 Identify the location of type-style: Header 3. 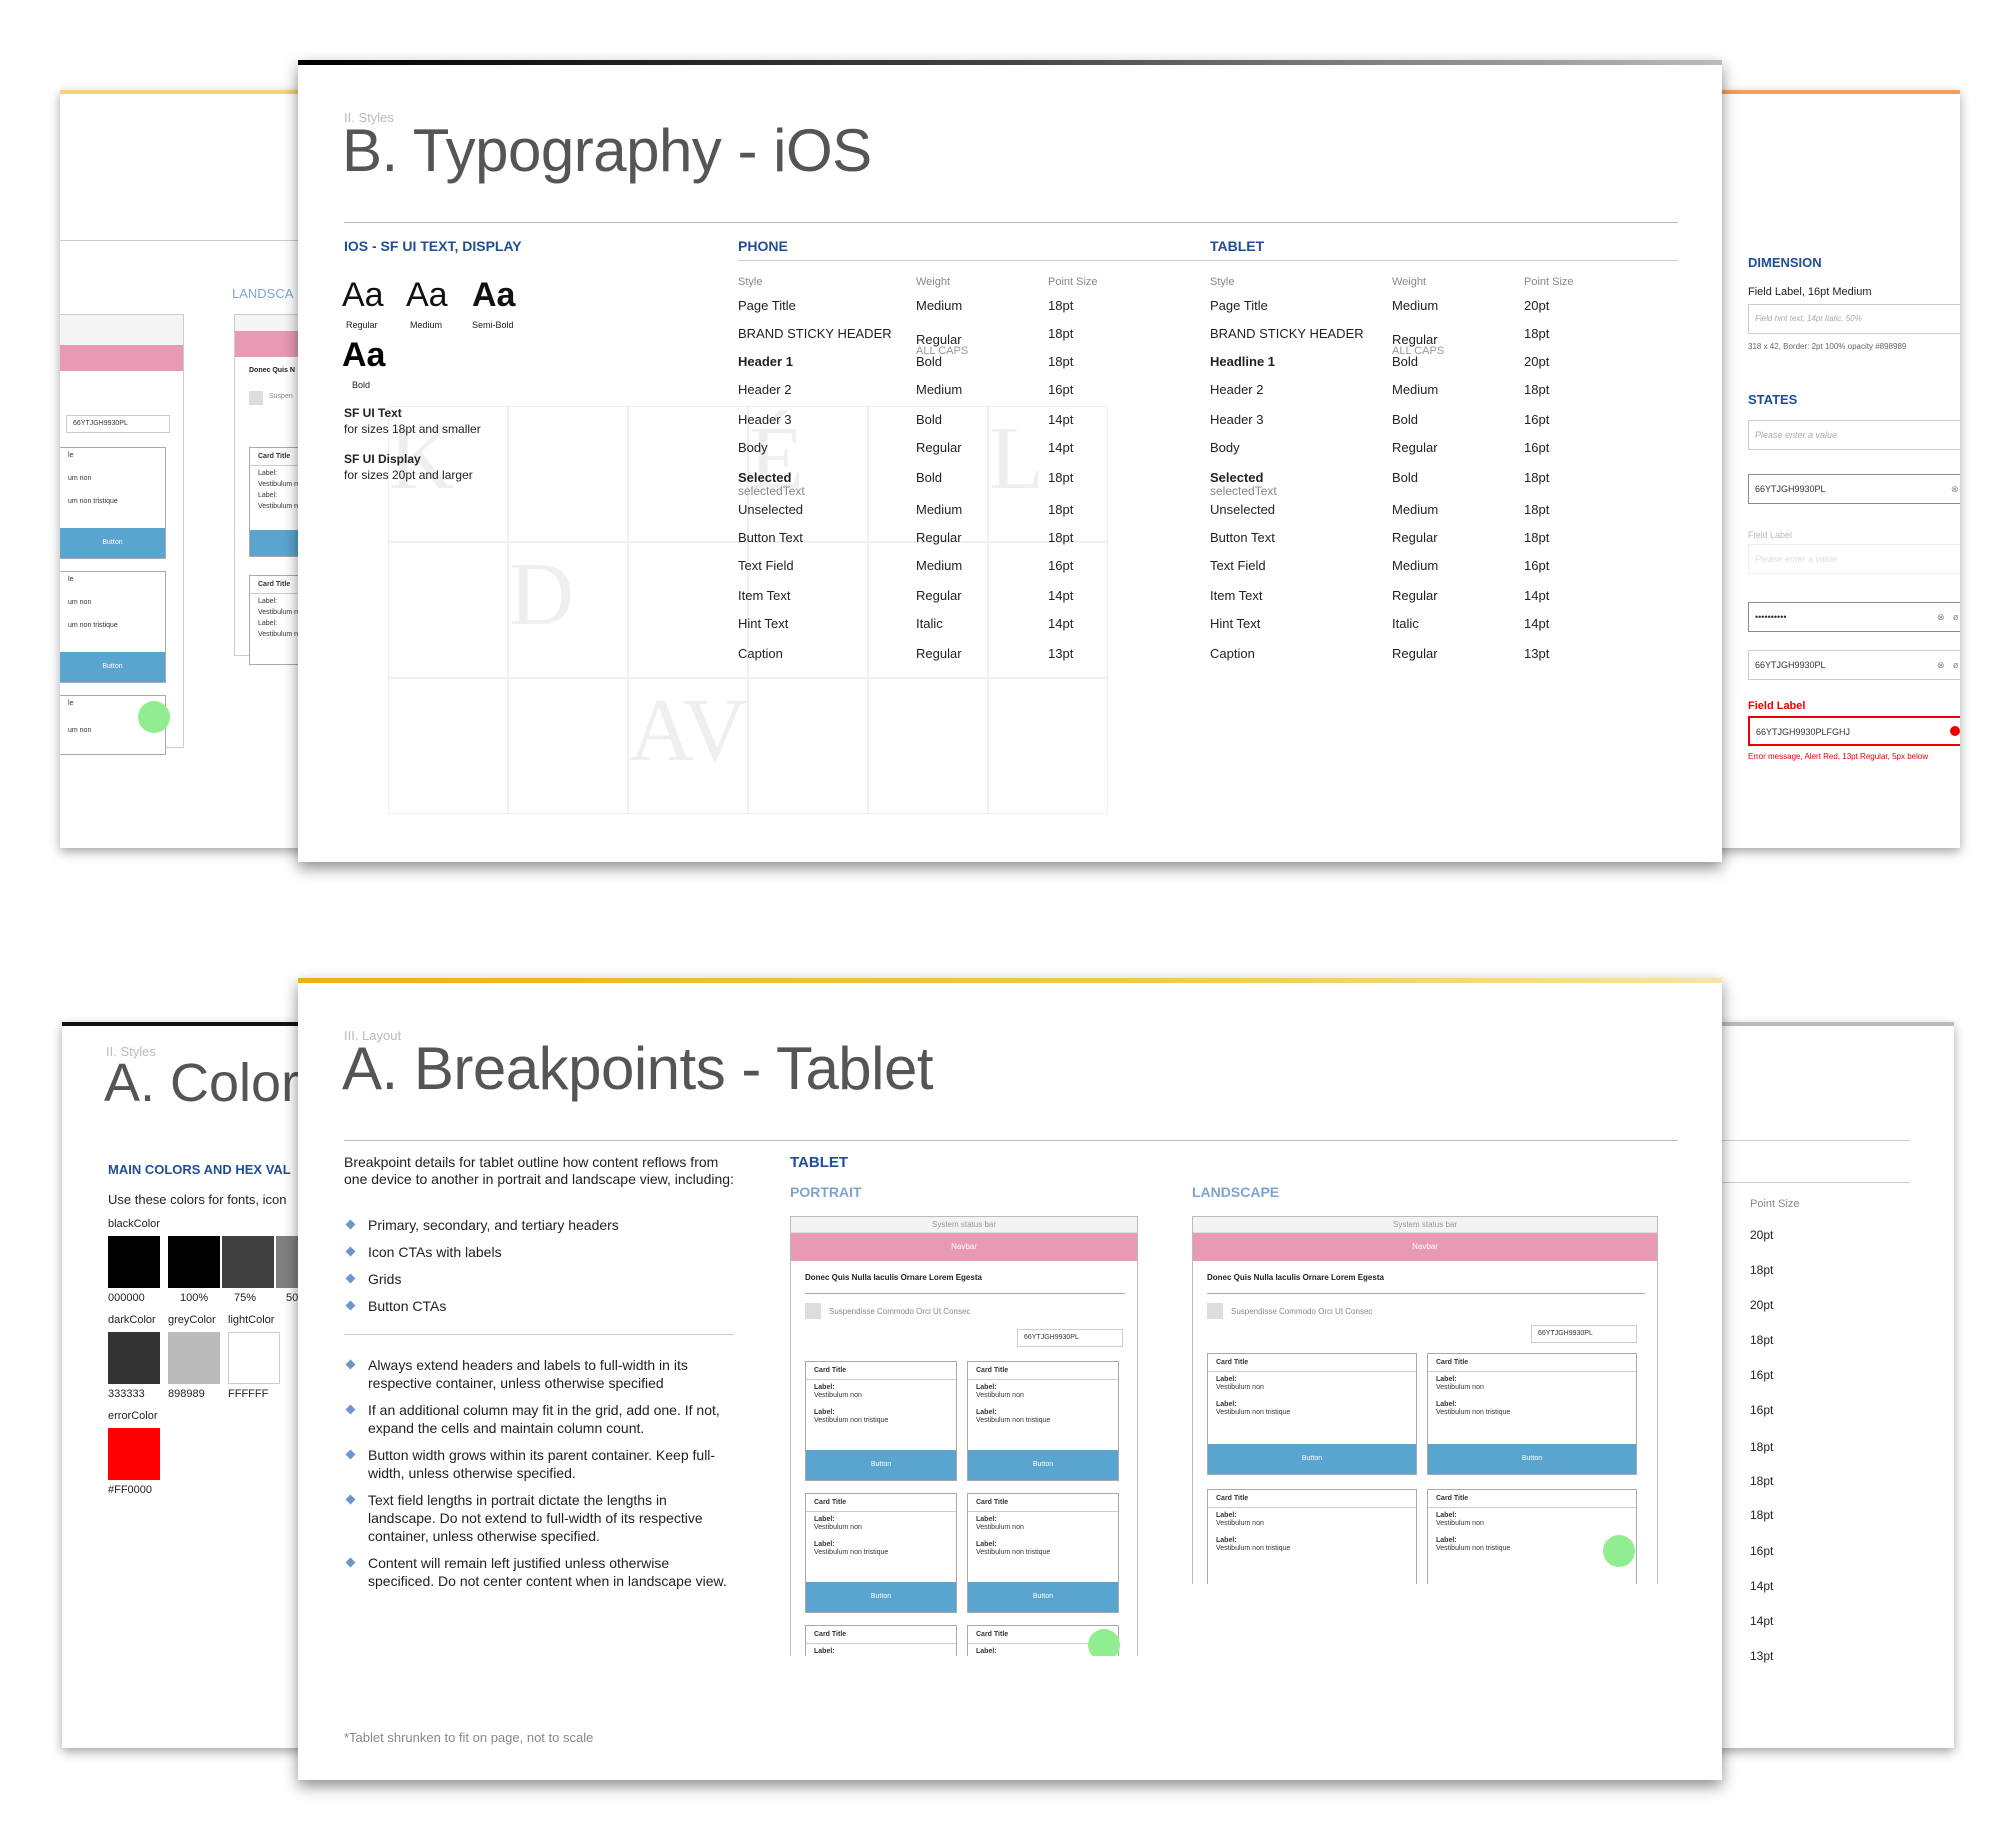
(1237, 419).